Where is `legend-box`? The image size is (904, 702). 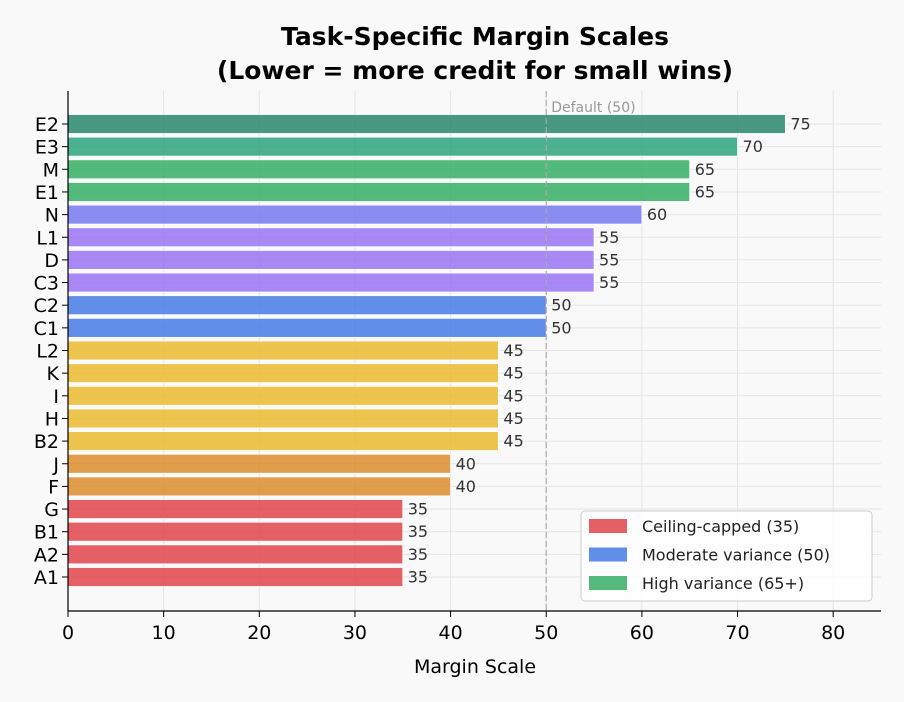 legend-box is located at coordinates (726, 556).